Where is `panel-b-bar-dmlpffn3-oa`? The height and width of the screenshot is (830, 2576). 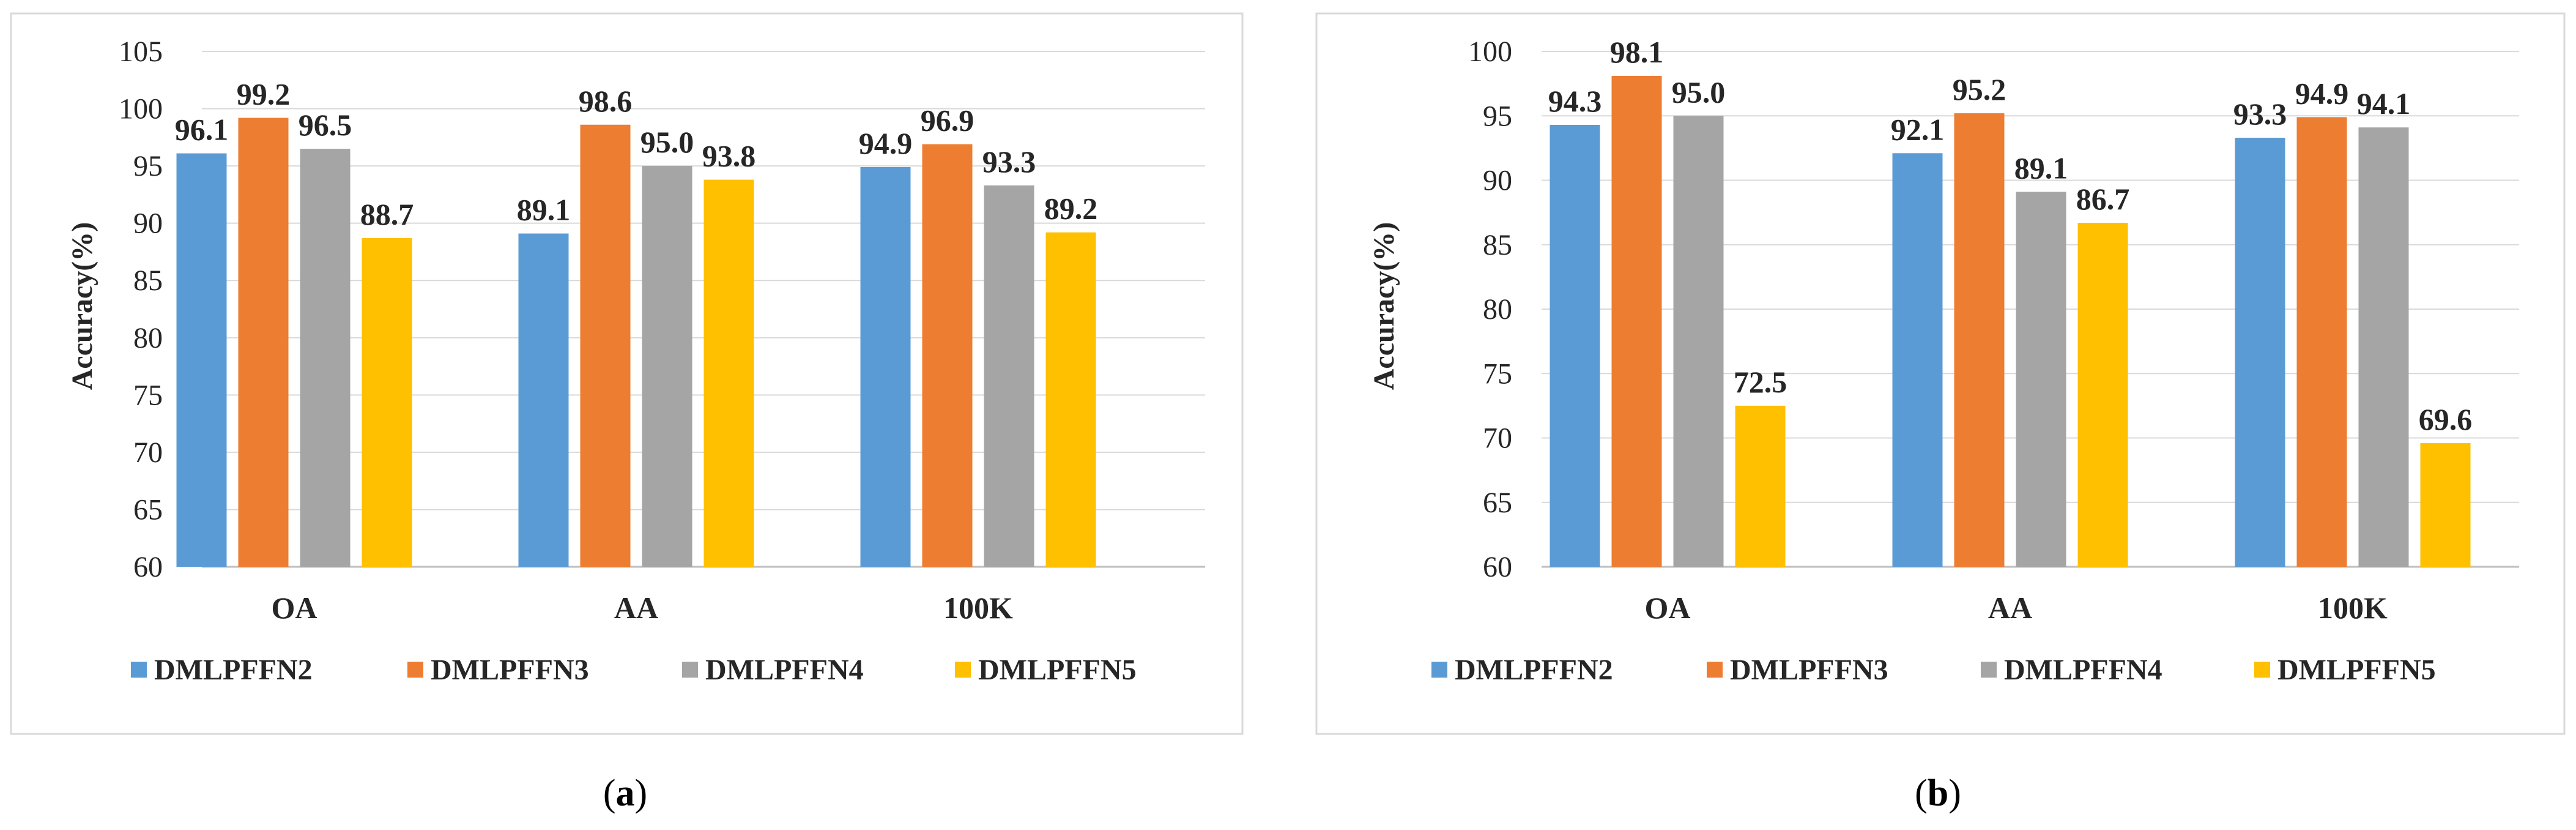
panel-b-bar-dmlpffn3-oa is located at coordinates (1636, 321).